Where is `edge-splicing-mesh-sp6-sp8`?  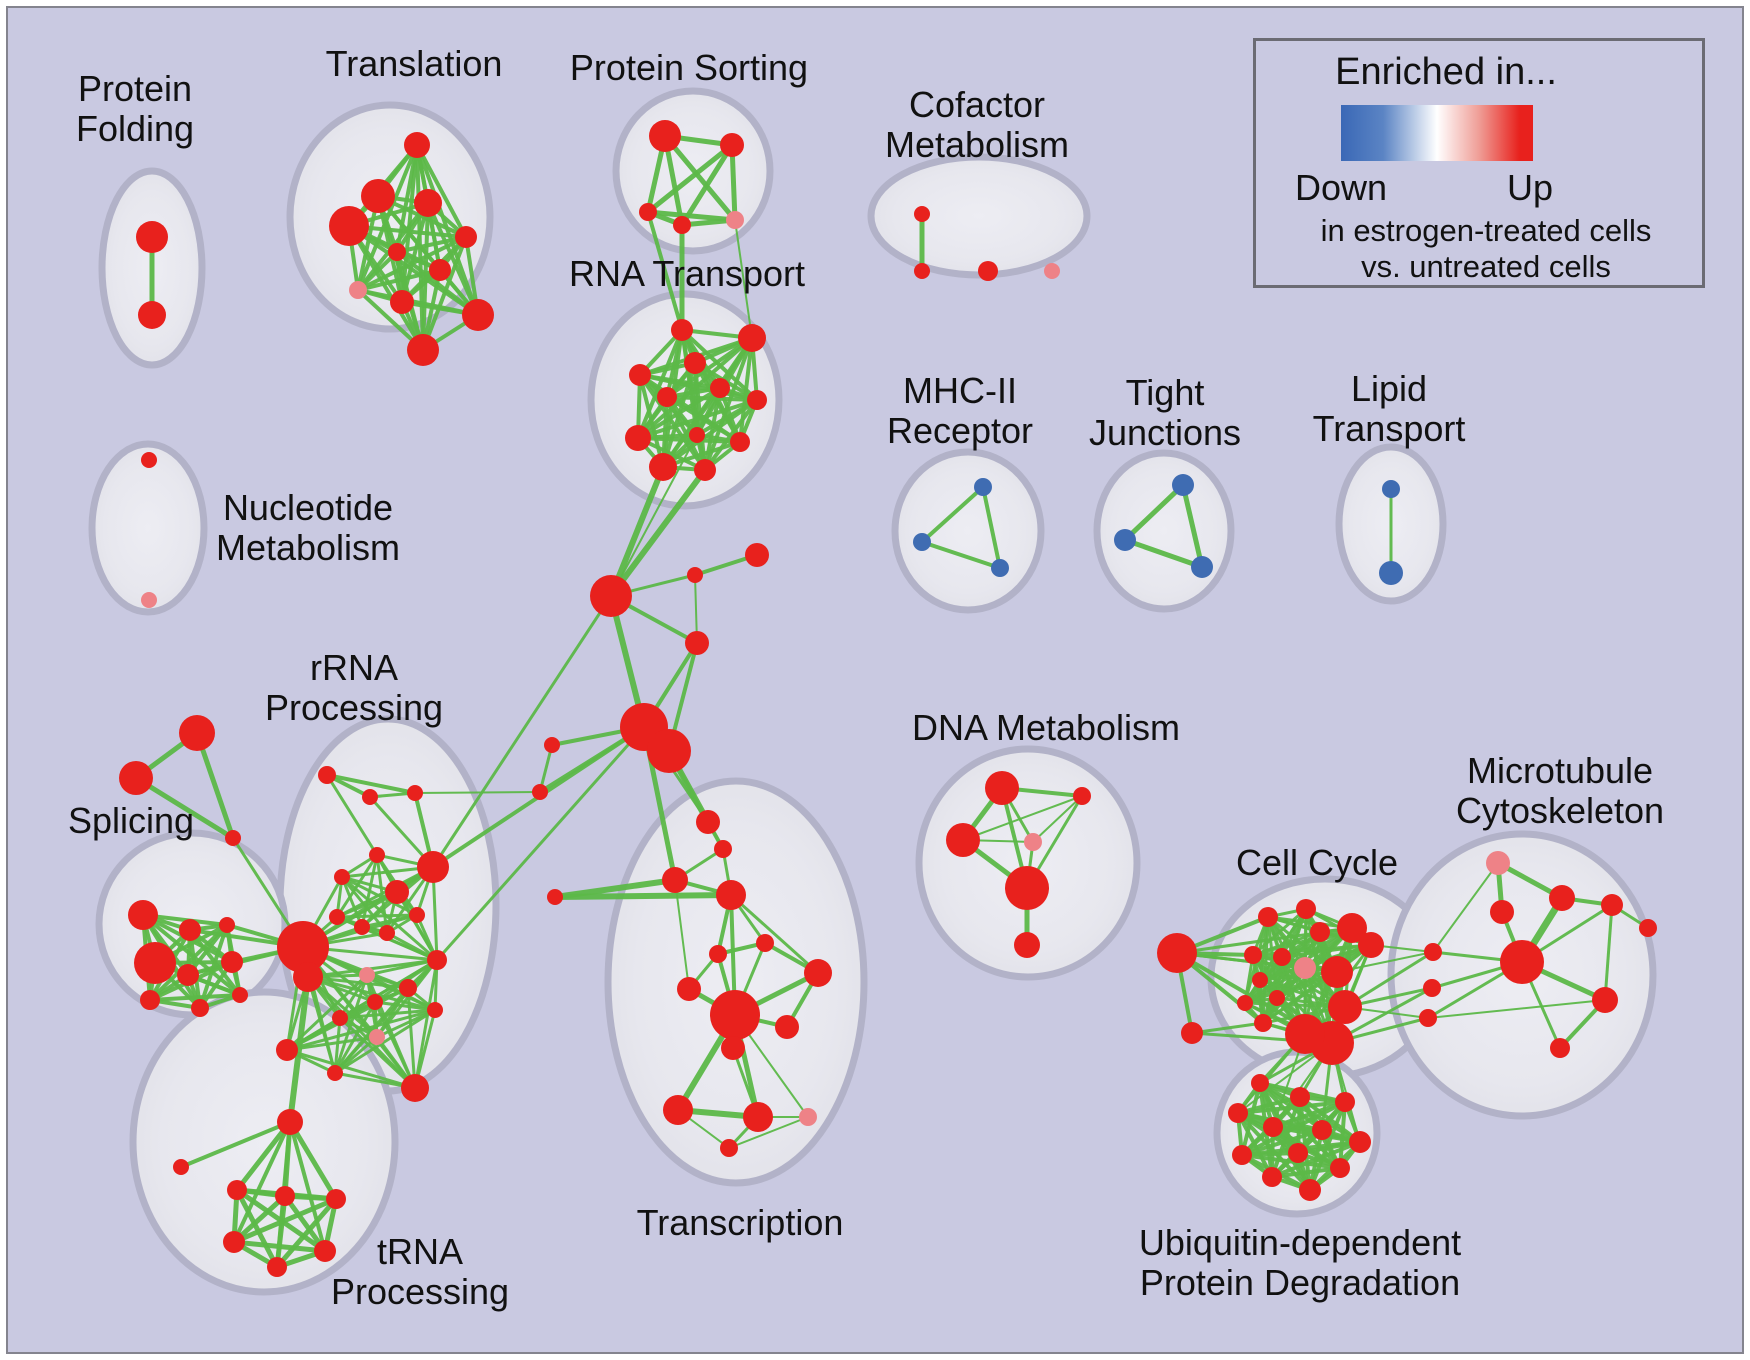
edge-splicing-mesh-sp6-sp8 is located at coordinates (195, 997).